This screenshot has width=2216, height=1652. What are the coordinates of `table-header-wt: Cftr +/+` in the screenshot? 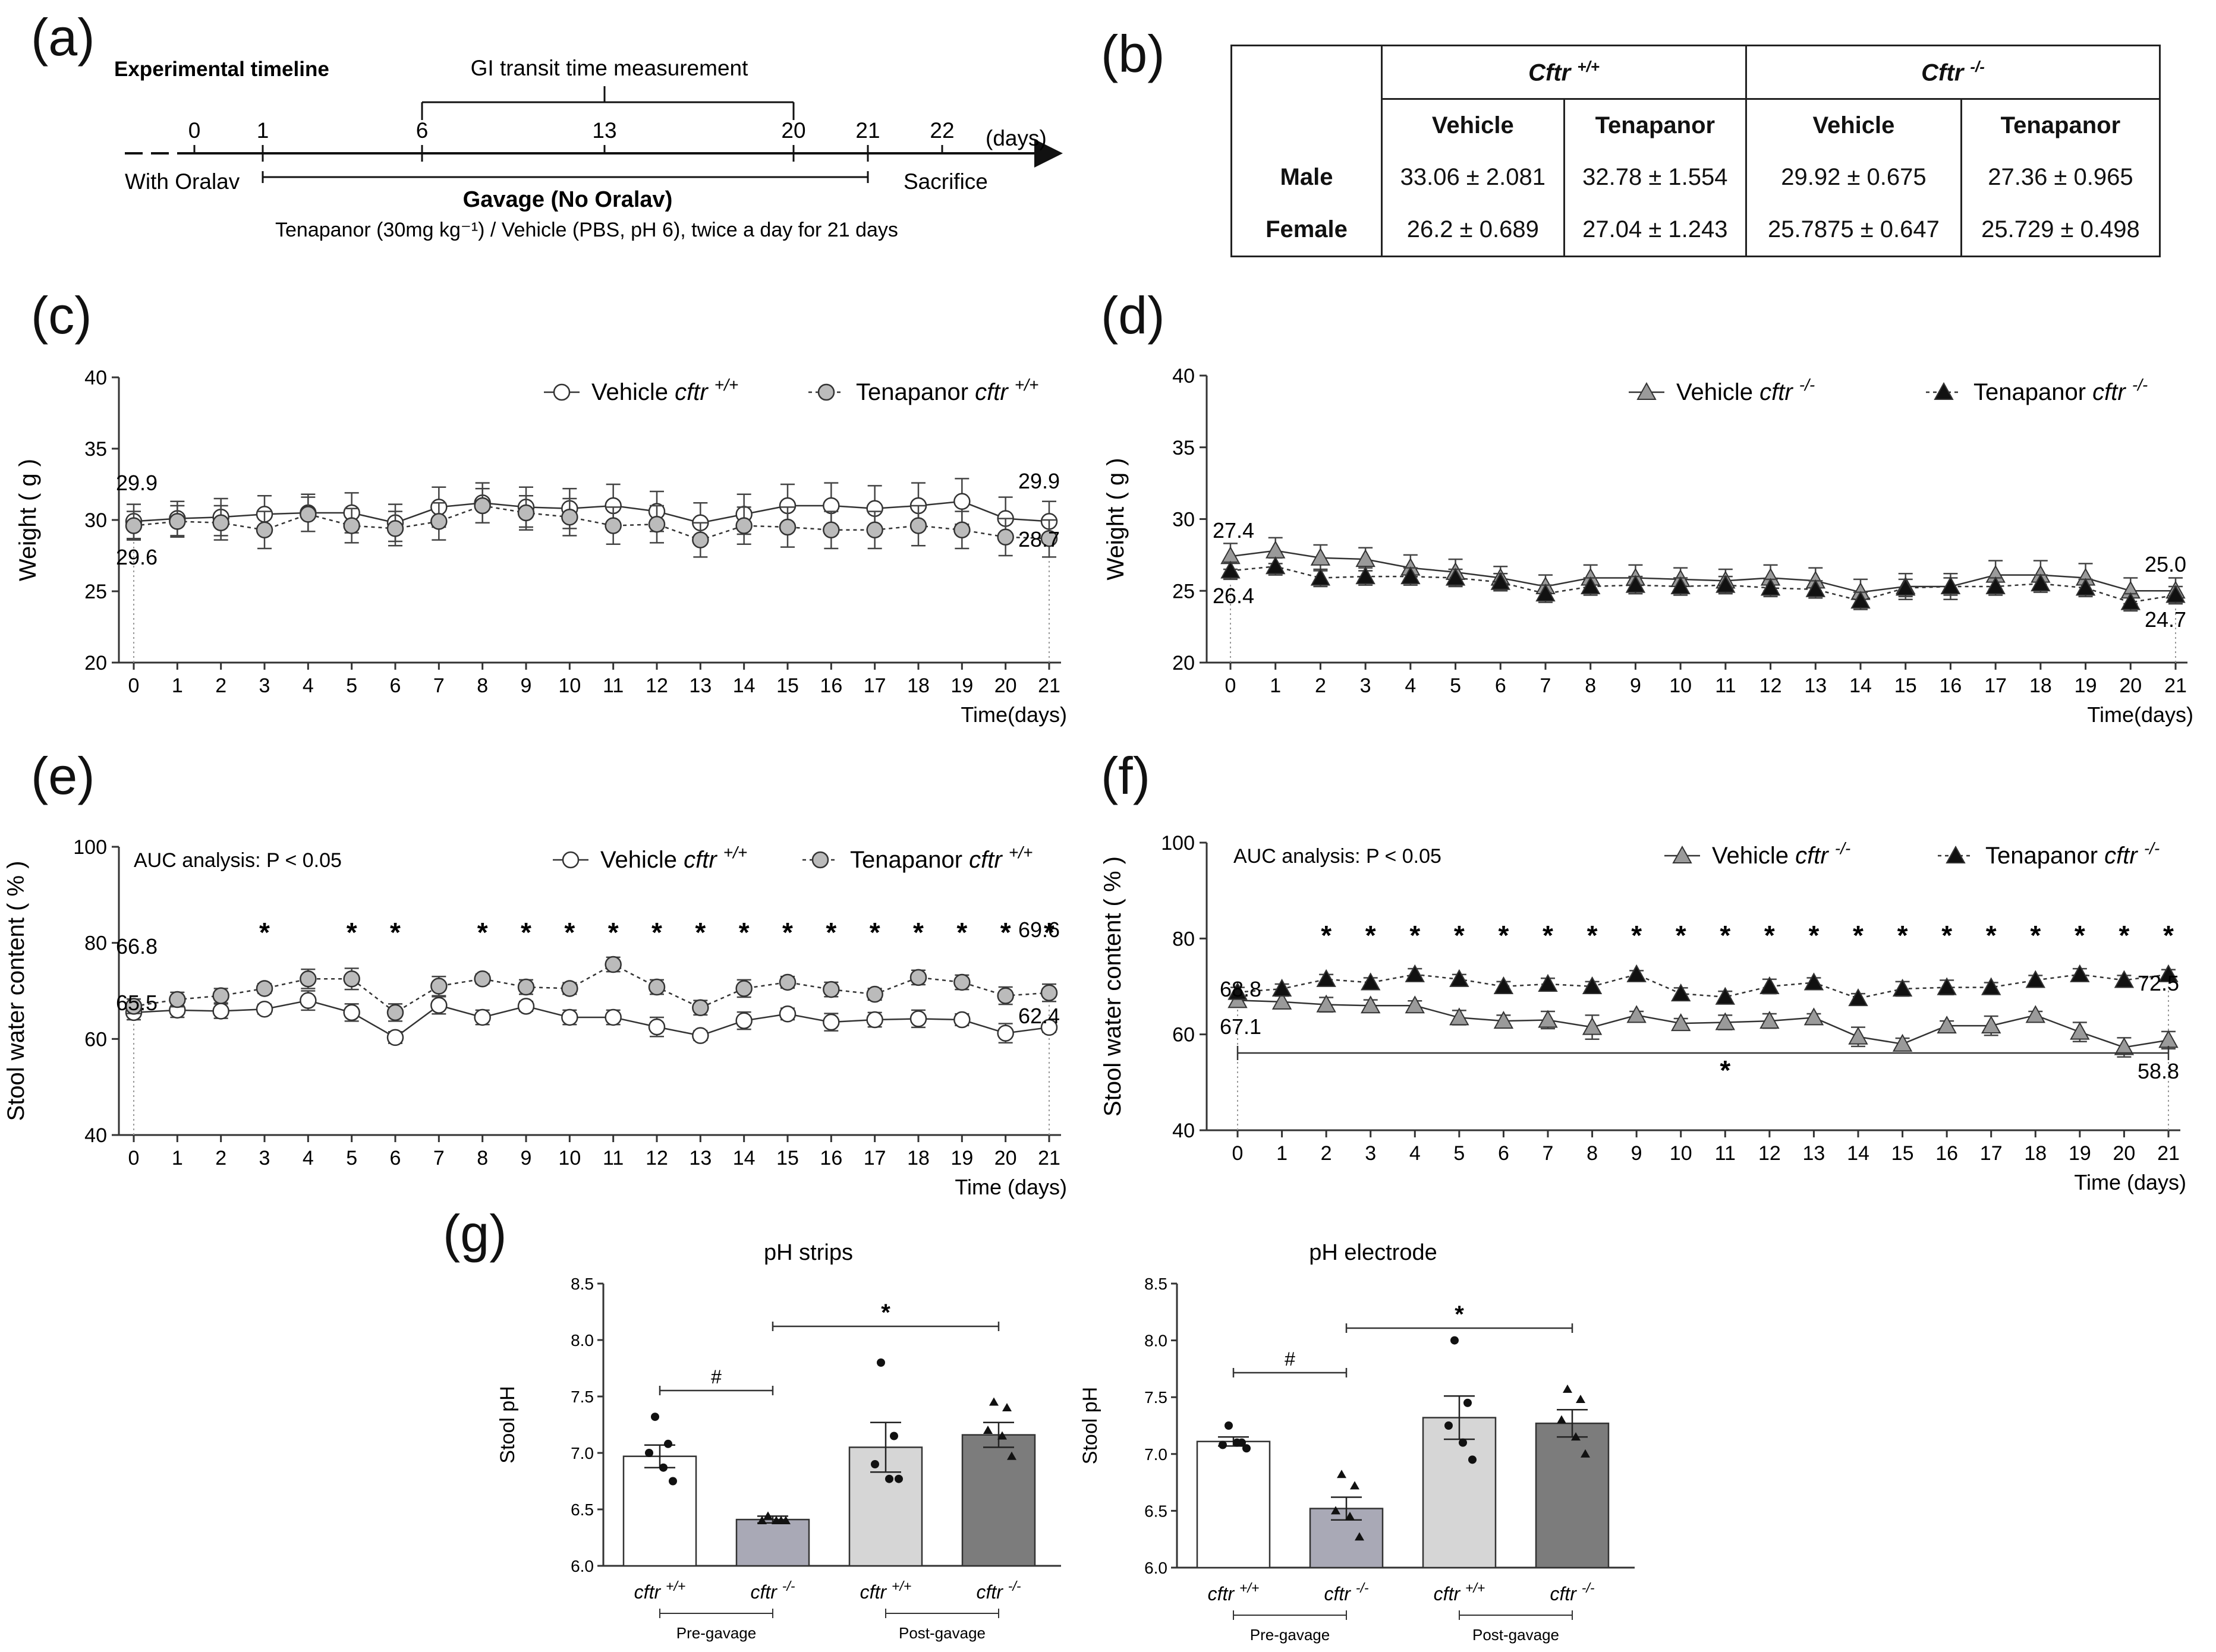 It's located at (1564, 72).